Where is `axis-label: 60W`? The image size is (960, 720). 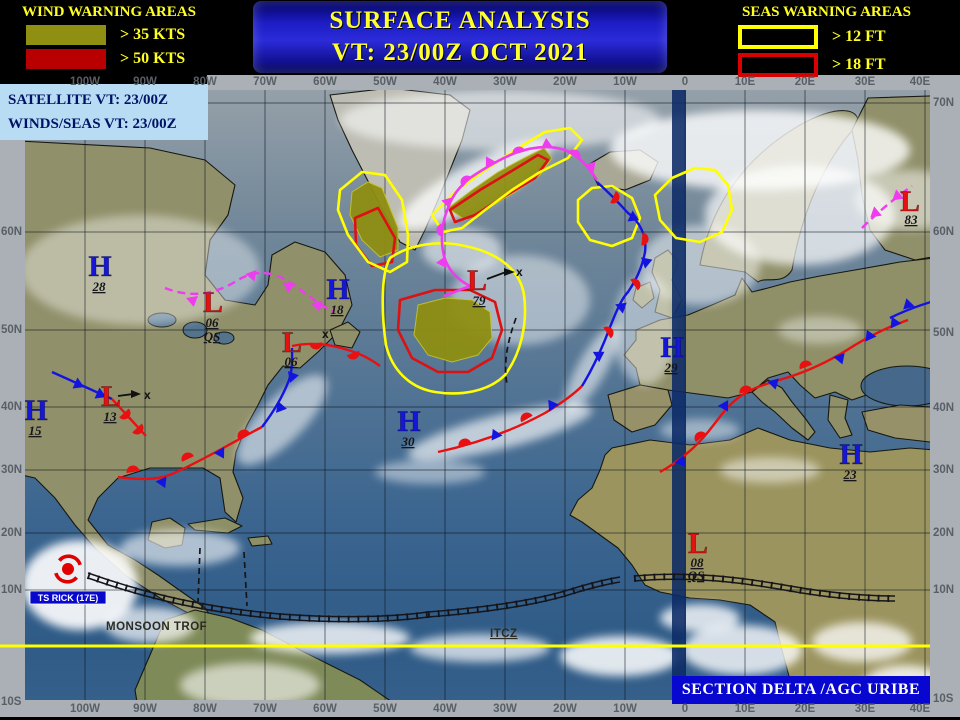 axis-label: 60W is located at coordinates (325, 82).